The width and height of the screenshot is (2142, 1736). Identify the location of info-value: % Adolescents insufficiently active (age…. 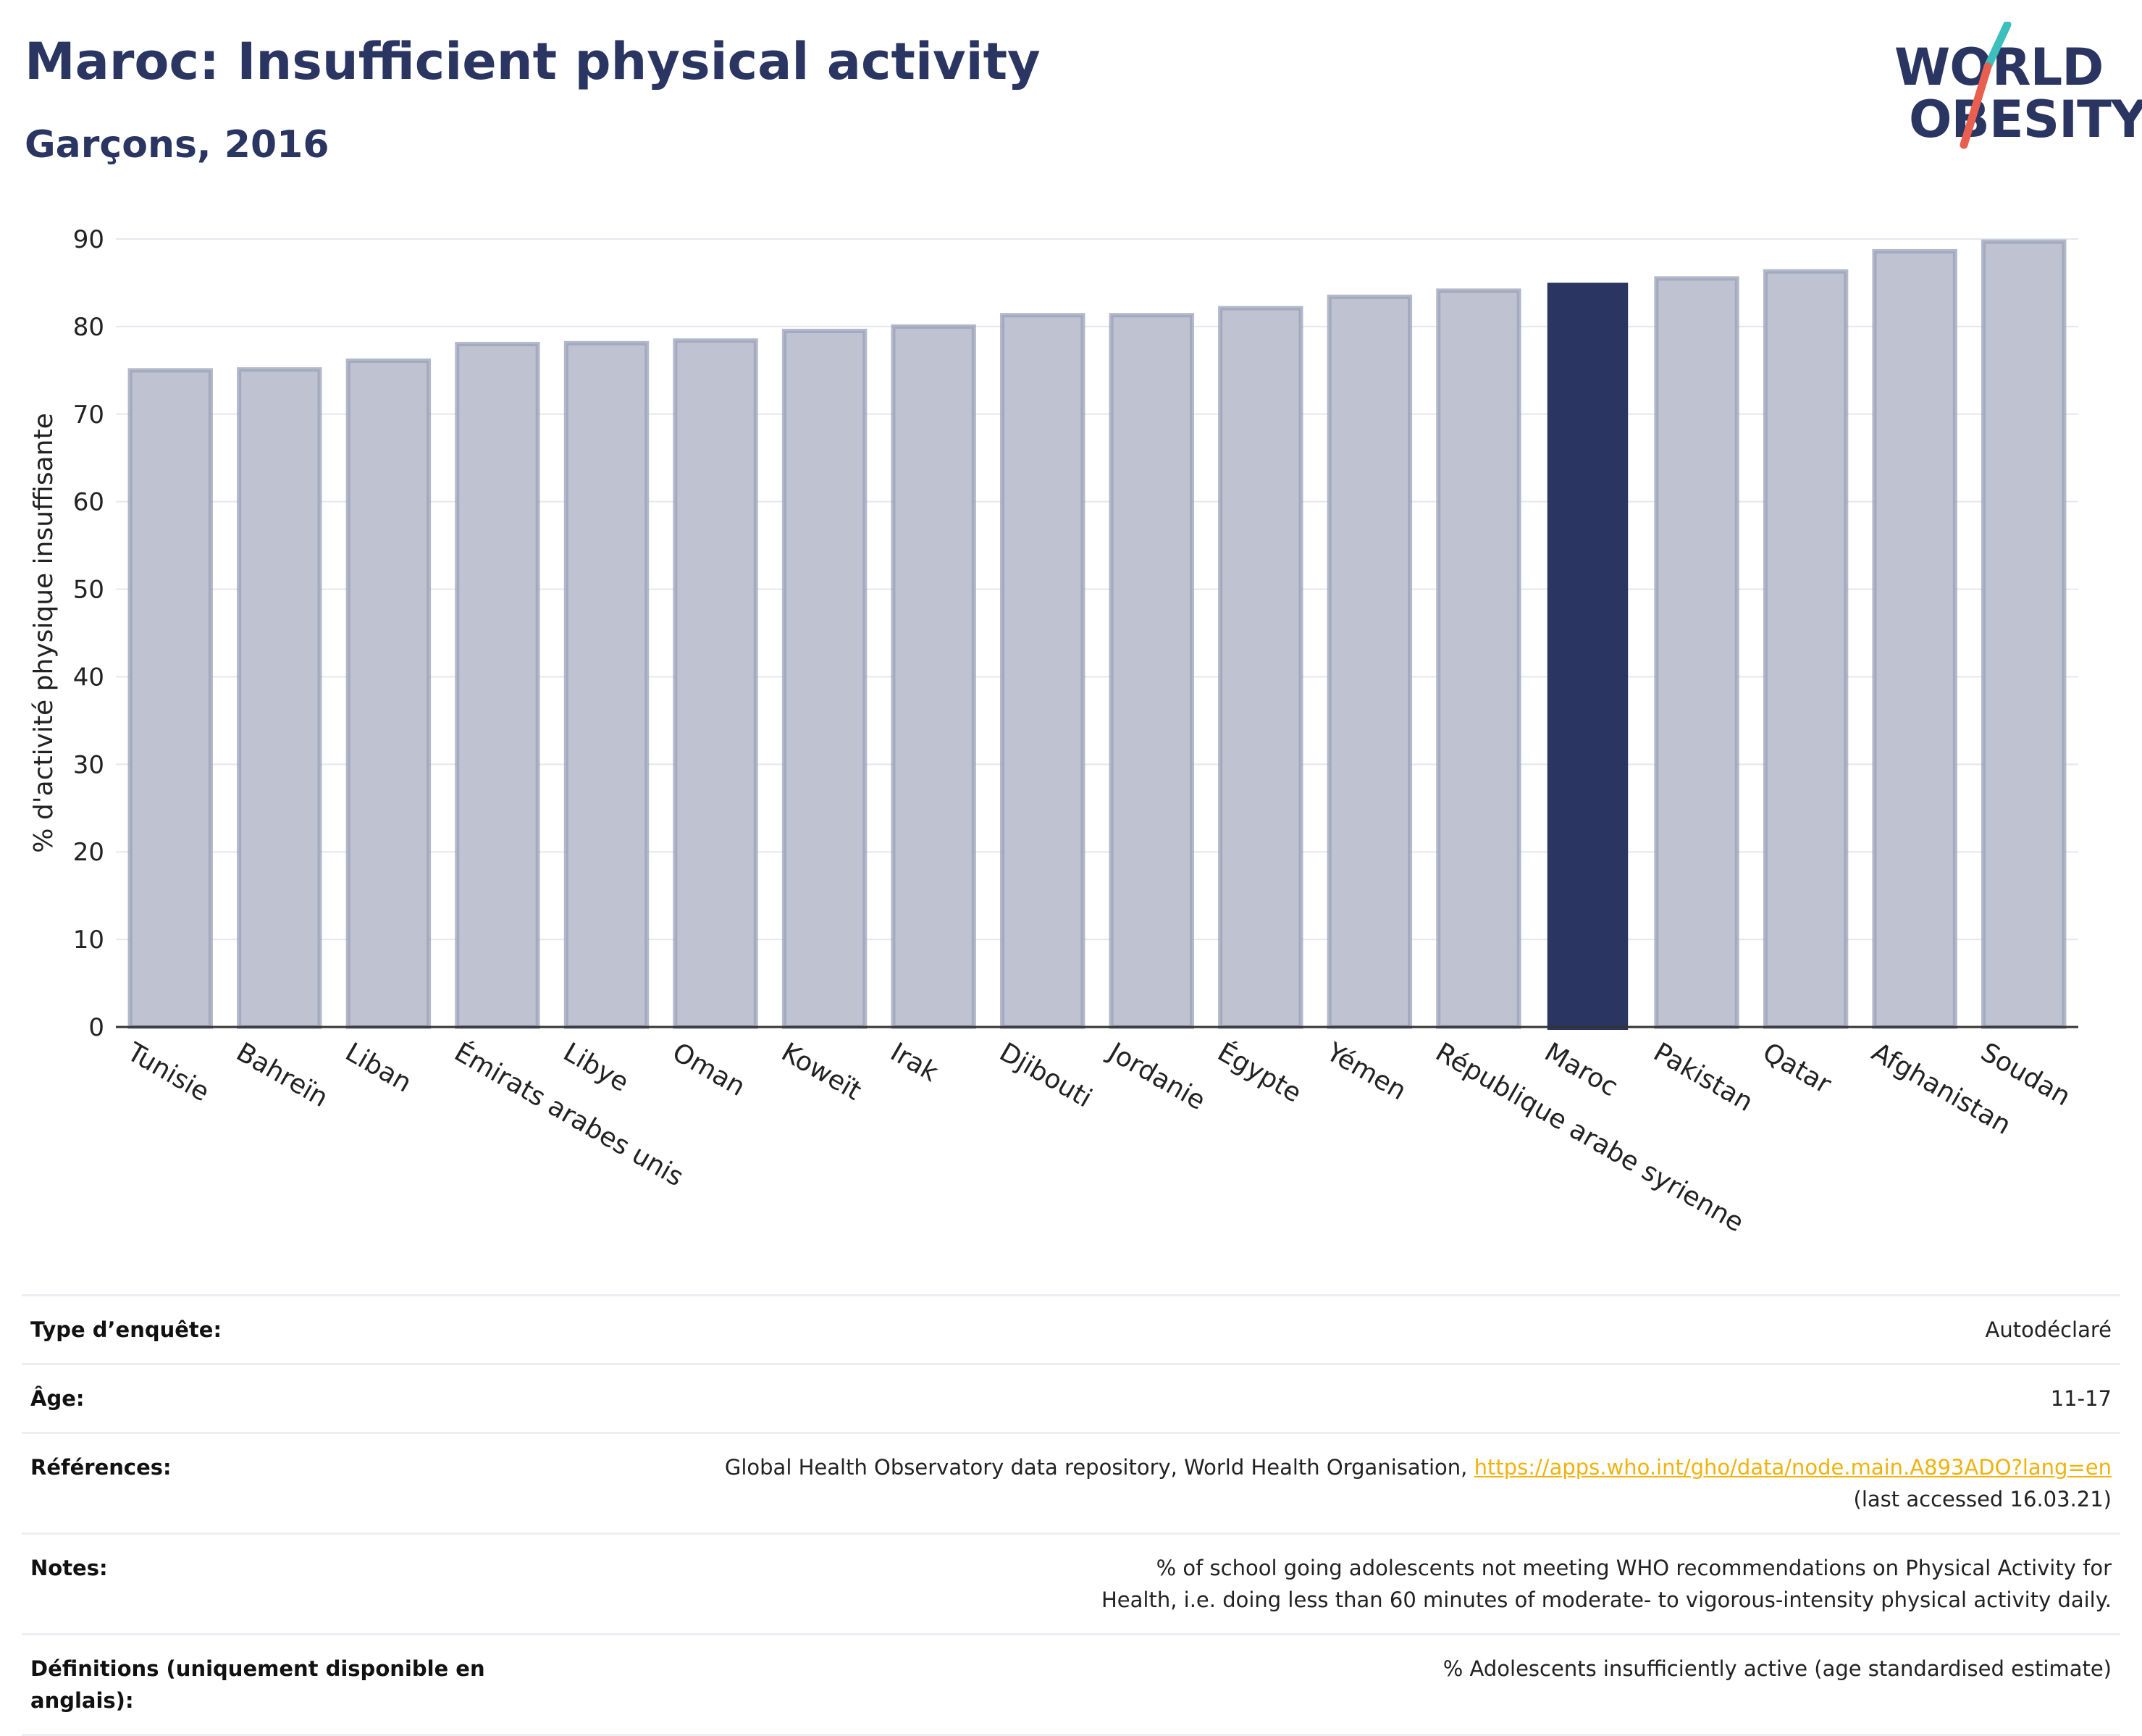
(1333, 1685).